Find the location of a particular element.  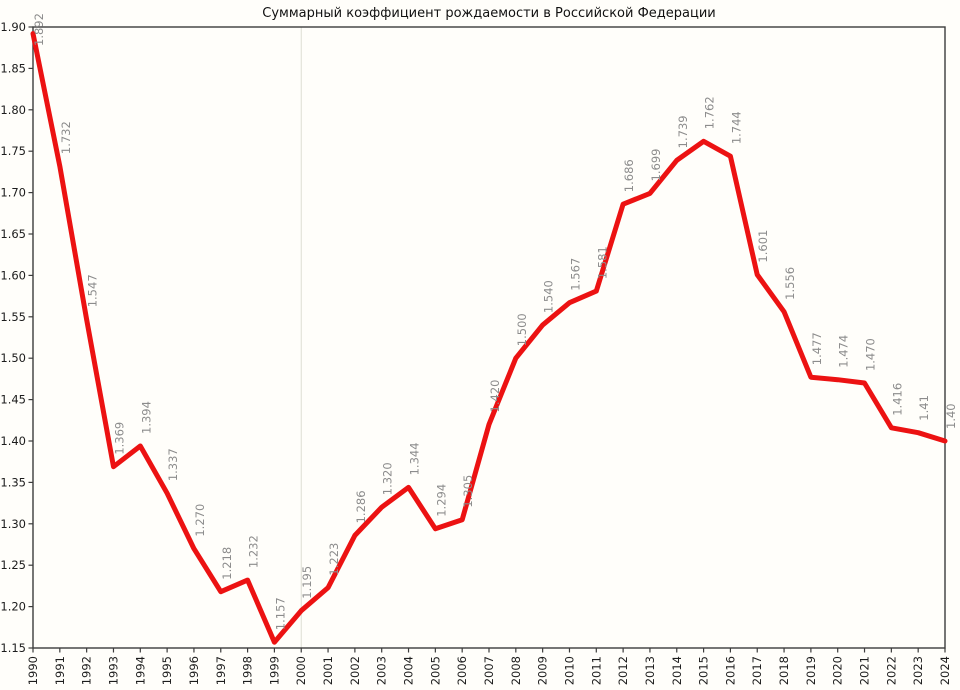

x-tick-label: 1994 is located at coordinates (140, 670).